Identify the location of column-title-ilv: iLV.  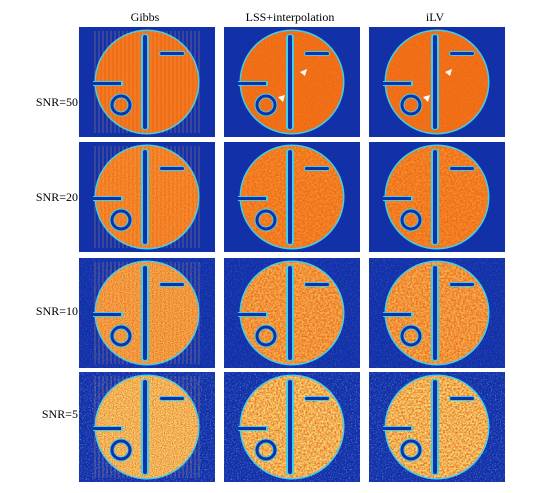
(435, 17).